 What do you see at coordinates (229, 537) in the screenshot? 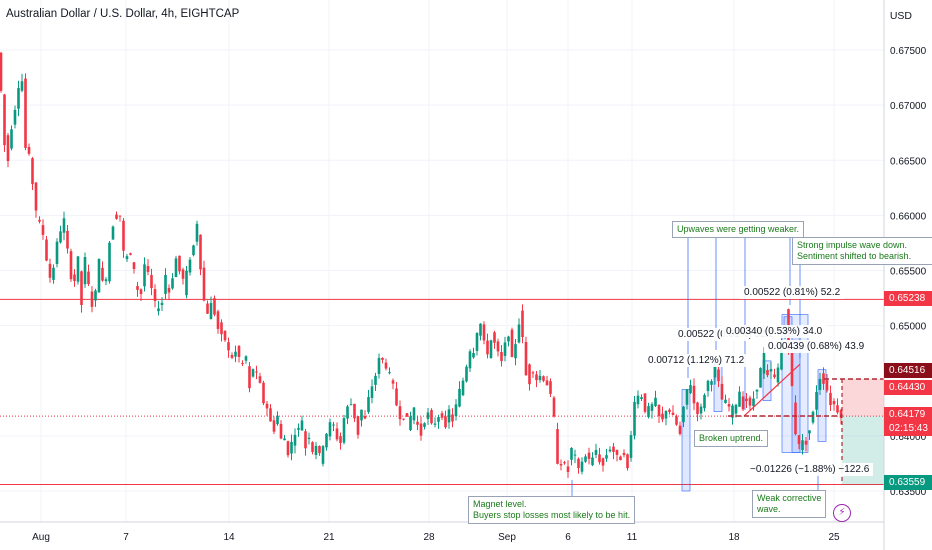
I see `x-tick-label: 14` at bounding box center [229, 537].